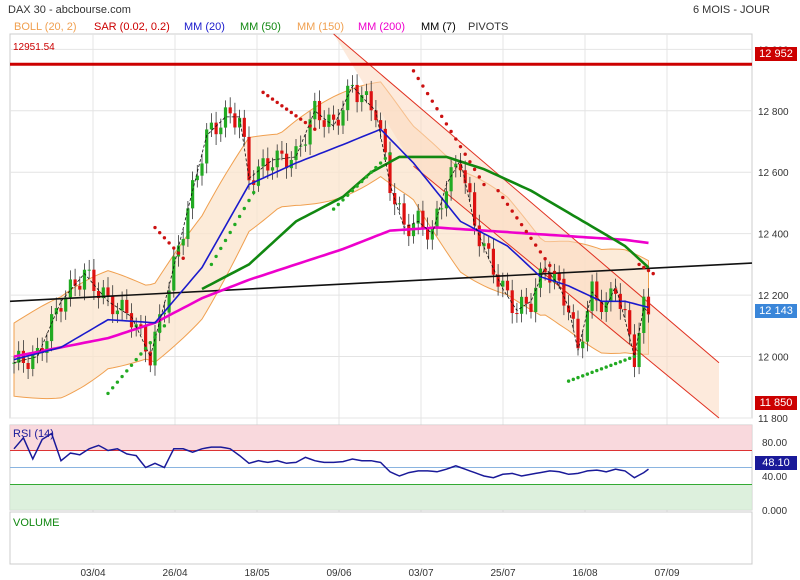 This screenshot has width=800, height=580. Describe the element at coordinates (773, 112) in the screenshot. I see `y-tick-label: 12 800` at that location.